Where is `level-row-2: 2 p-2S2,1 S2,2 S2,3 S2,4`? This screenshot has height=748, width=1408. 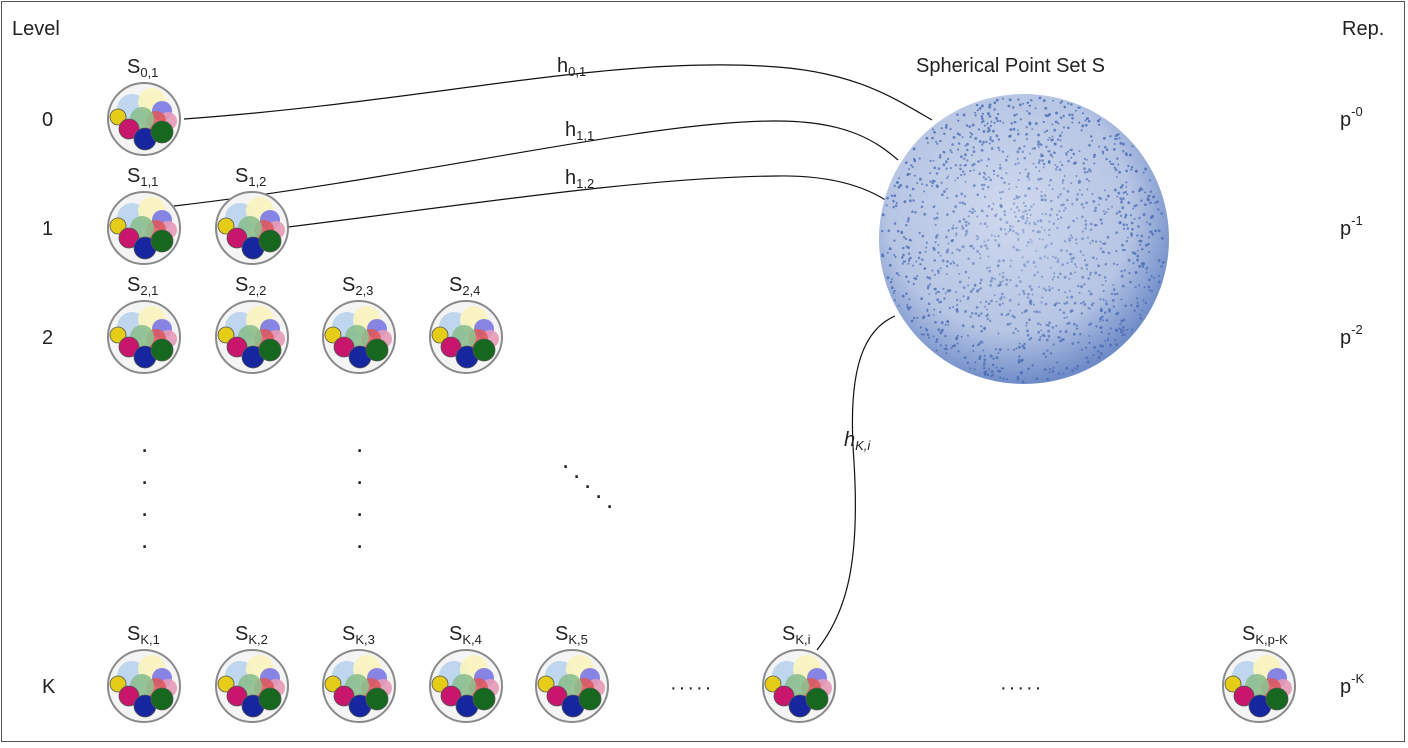
level-row-2: 2 p-2S2,1 S2,2 S2,3 S2,4 is located at coordinates (702, 324).